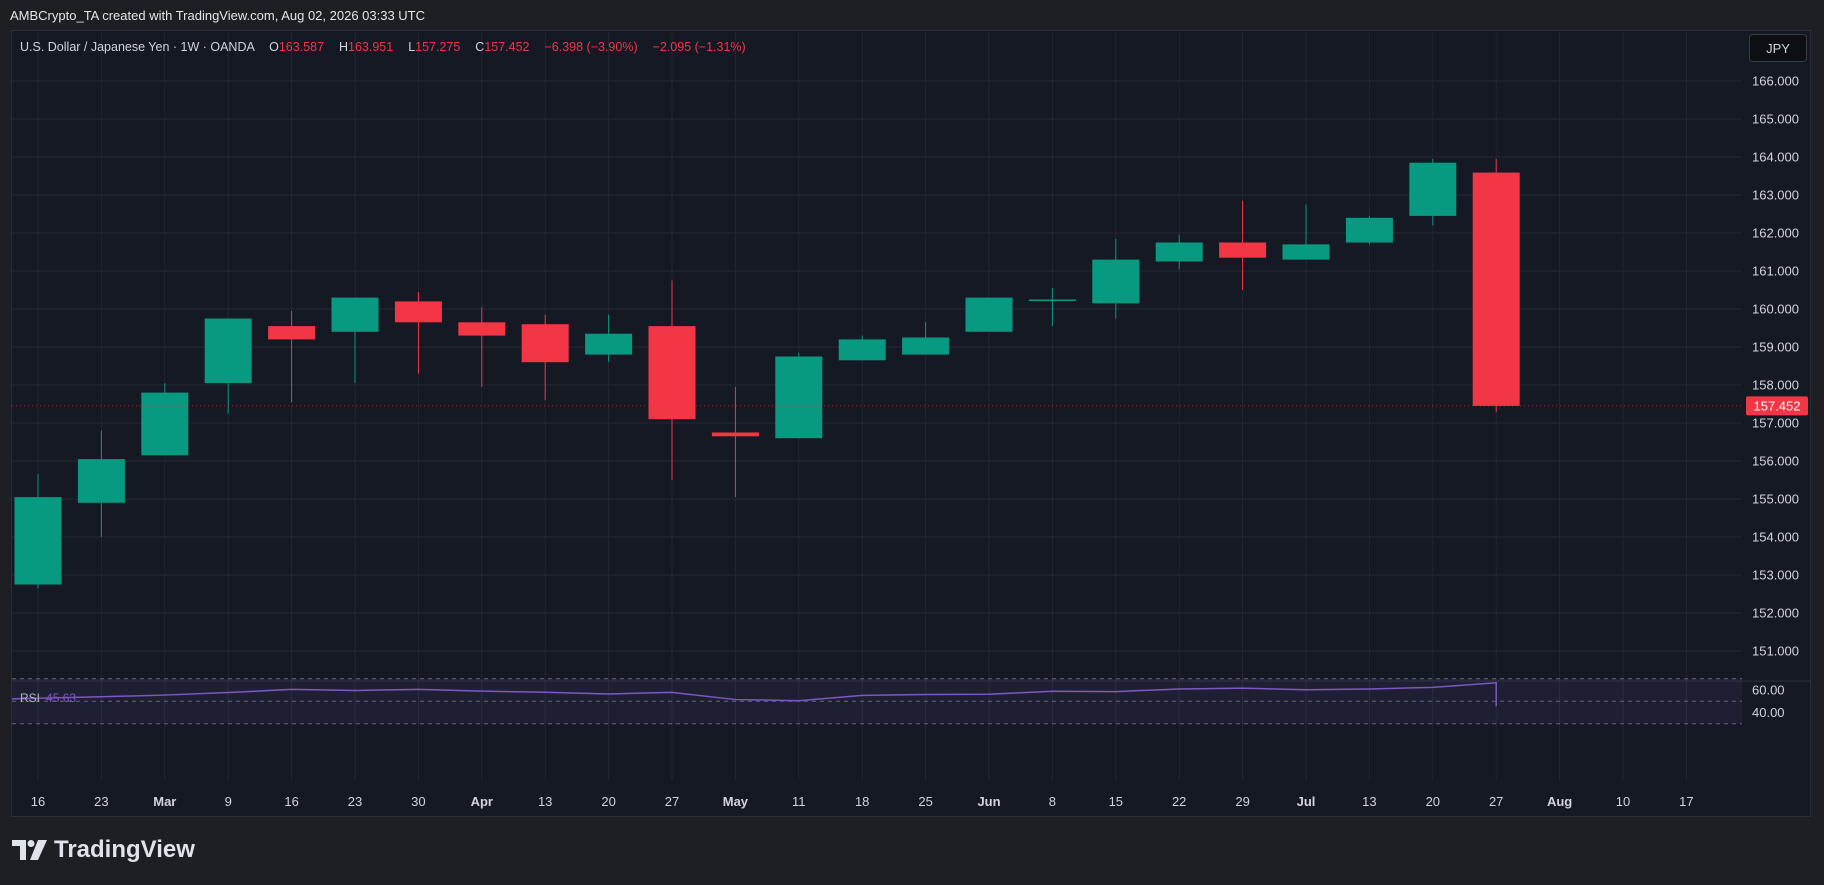 This screenshot has width=1824, height=885. What do you see at coordinates (1775, 157) in the screenshot?
I see `price-tick-label: 164.000` at bounding box center [1775, 157].